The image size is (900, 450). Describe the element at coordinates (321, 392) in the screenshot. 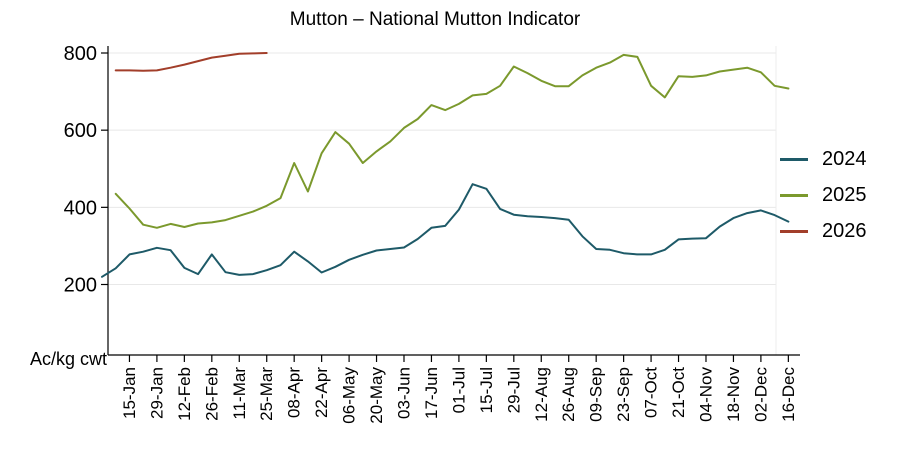

I see `x-tick-label-22-Apr: 22-Apr` at that location.